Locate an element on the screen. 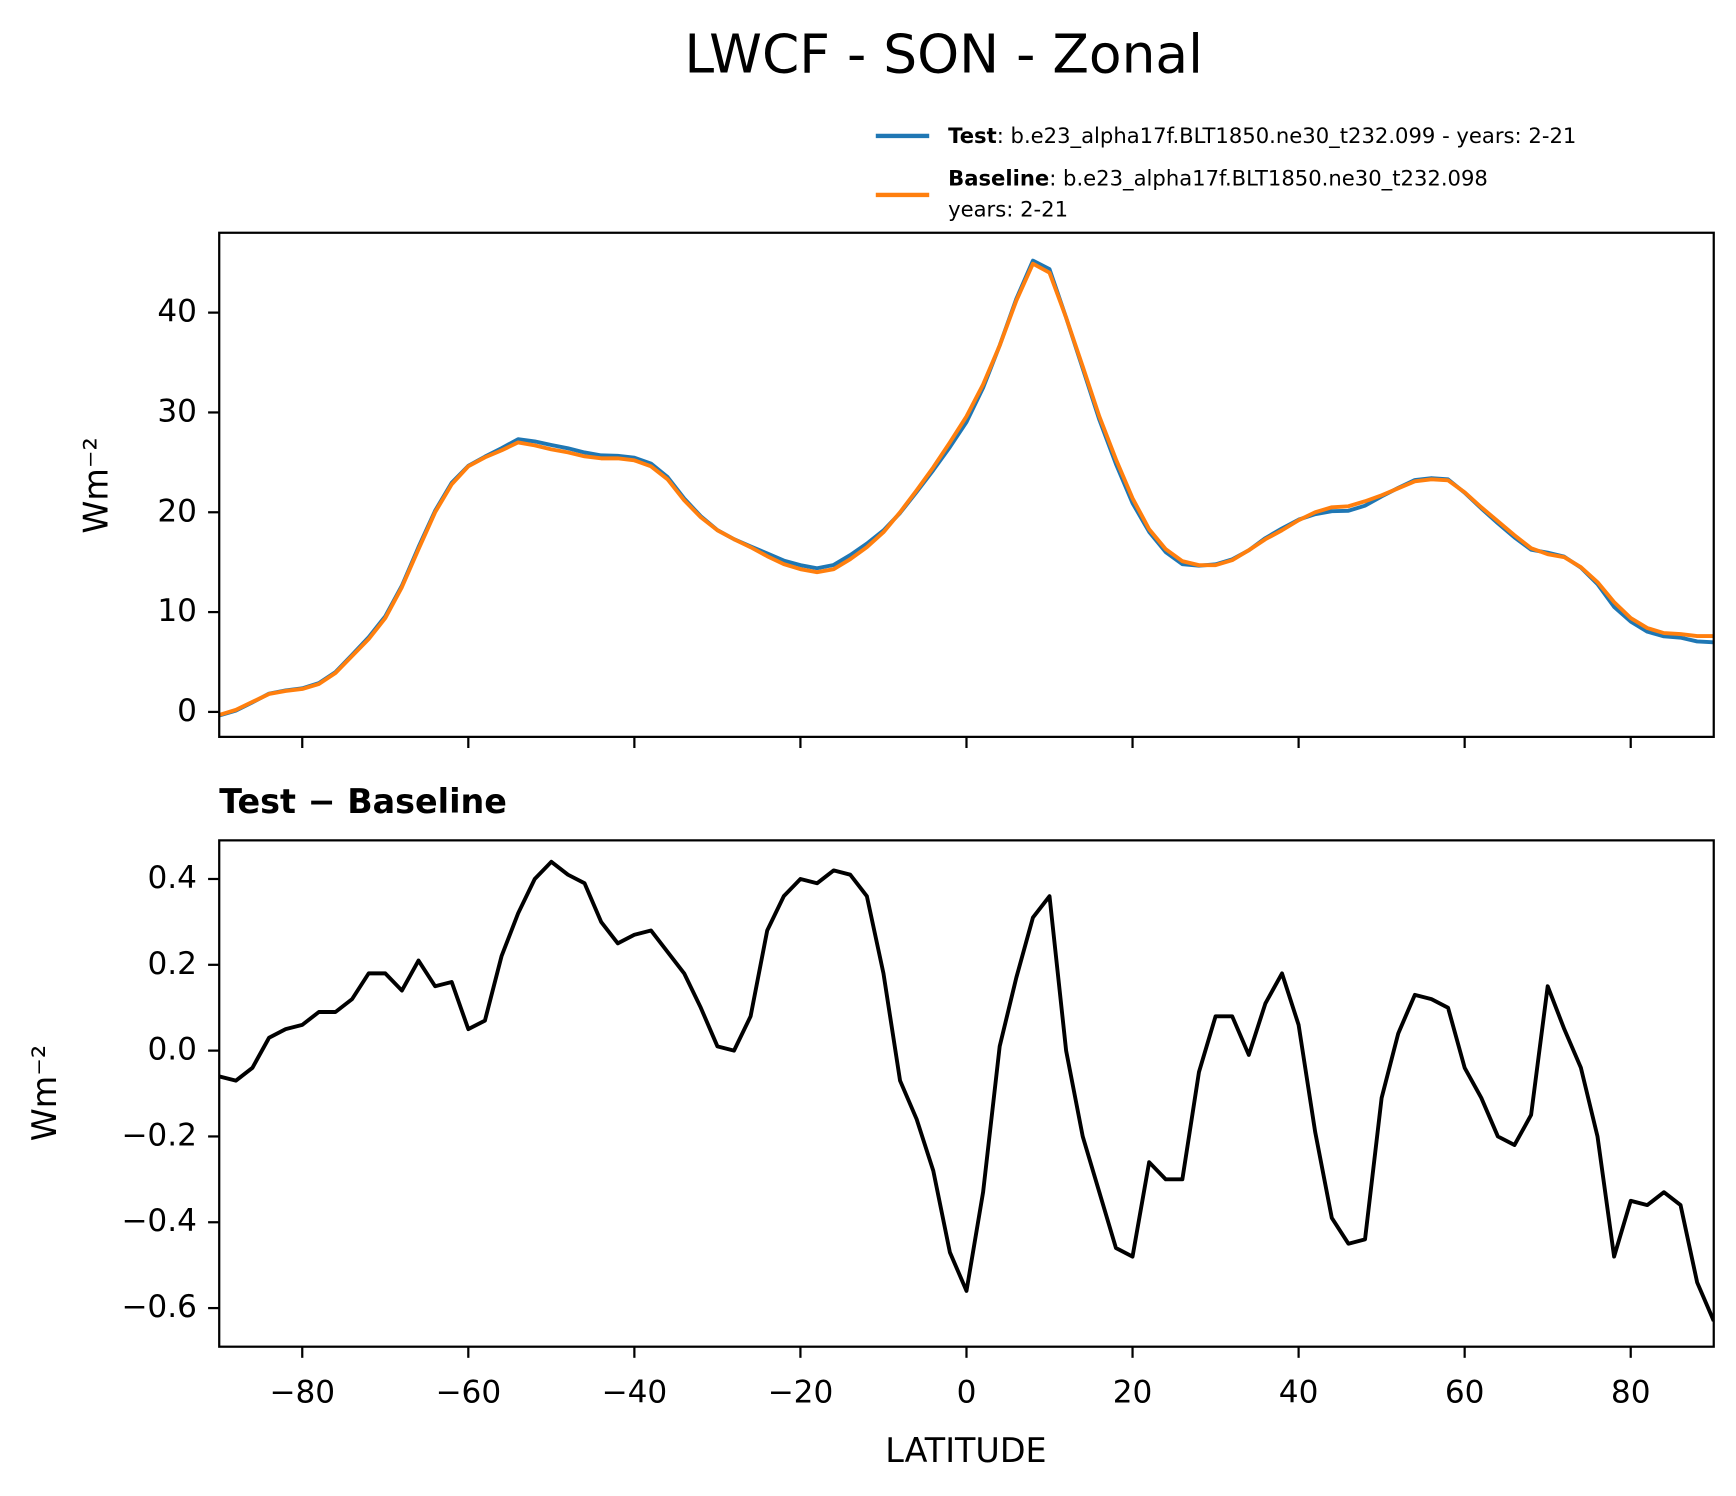 The height and width of the screenshot is (1496, 1736). legend-desc: : b.e23_alpha17f.BLT1850.ne30_t232.098 is located at coordinates (1268, 178).